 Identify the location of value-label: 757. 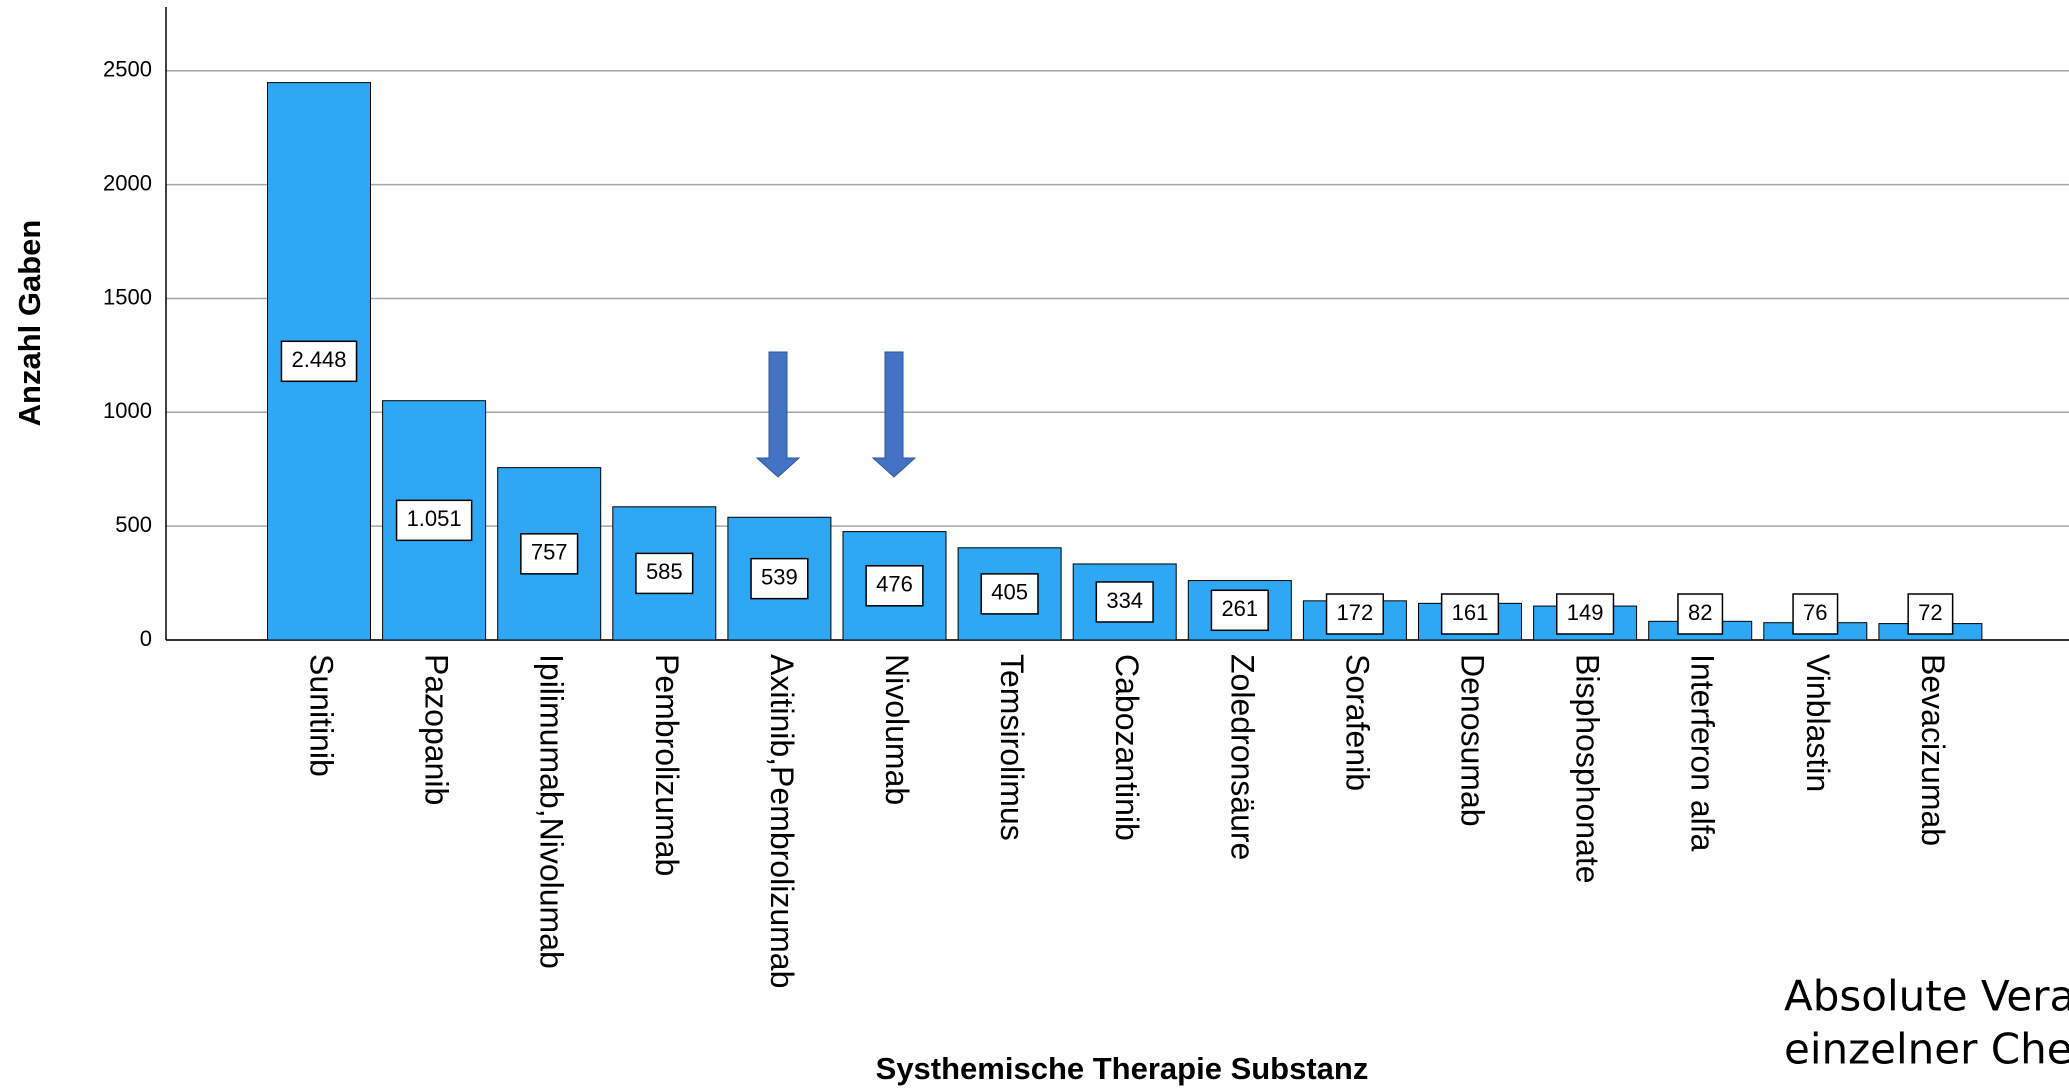
(549, 552).